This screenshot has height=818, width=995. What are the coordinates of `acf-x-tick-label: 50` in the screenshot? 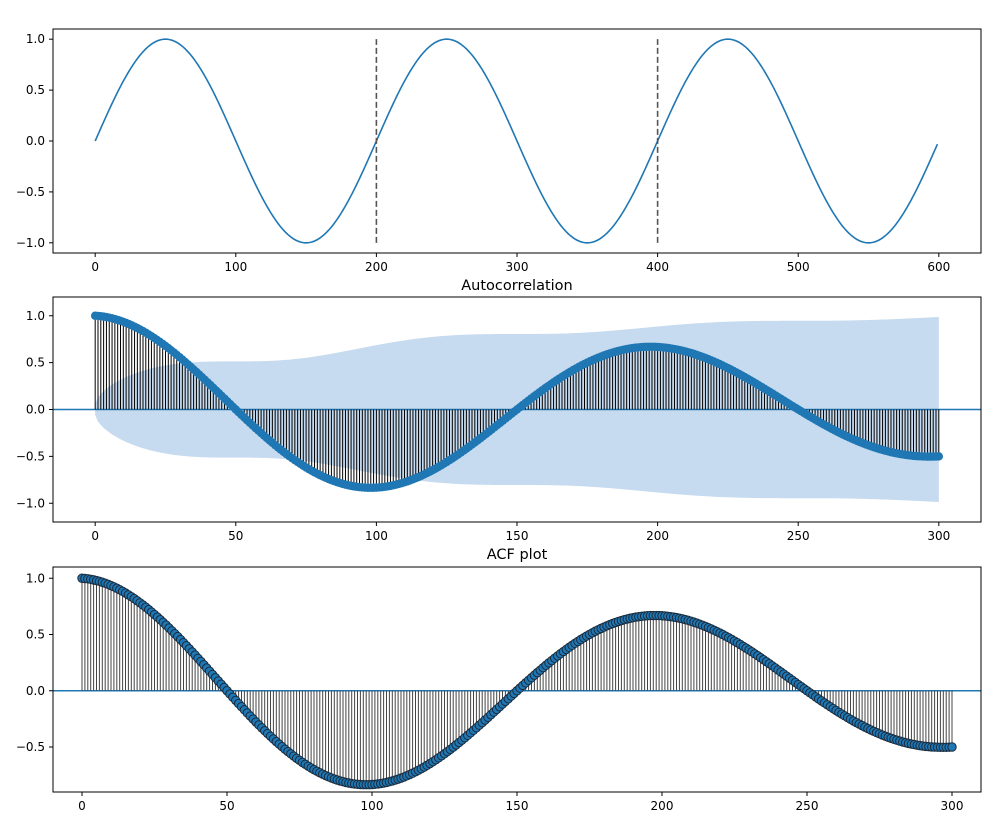 It's located at (226, 806).